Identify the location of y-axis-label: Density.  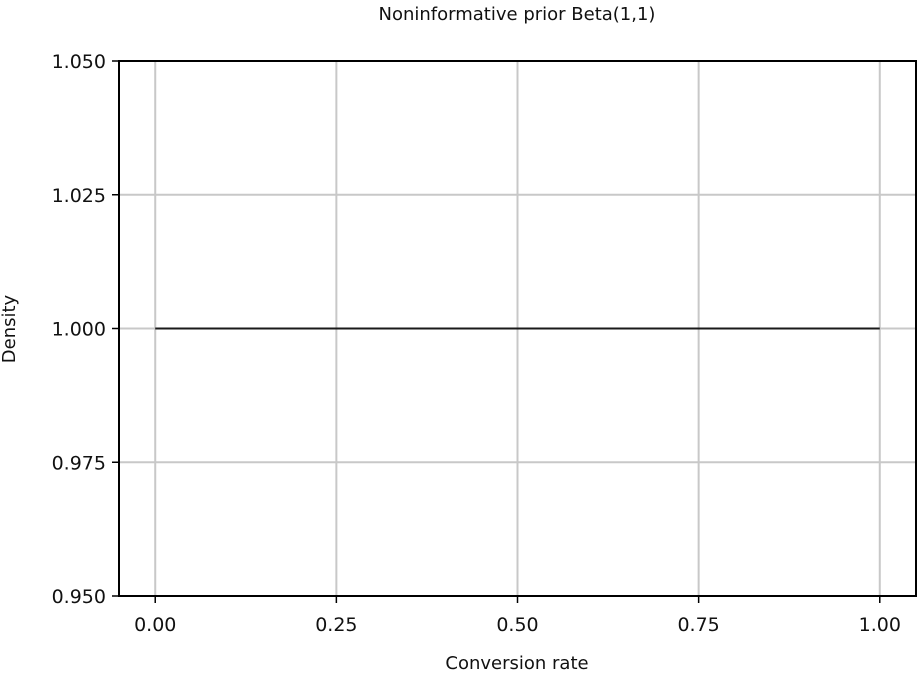
(10, 328).